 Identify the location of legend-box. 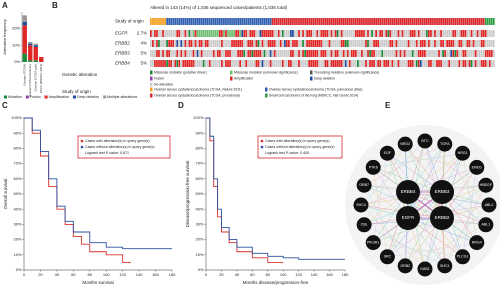
(124, 147).